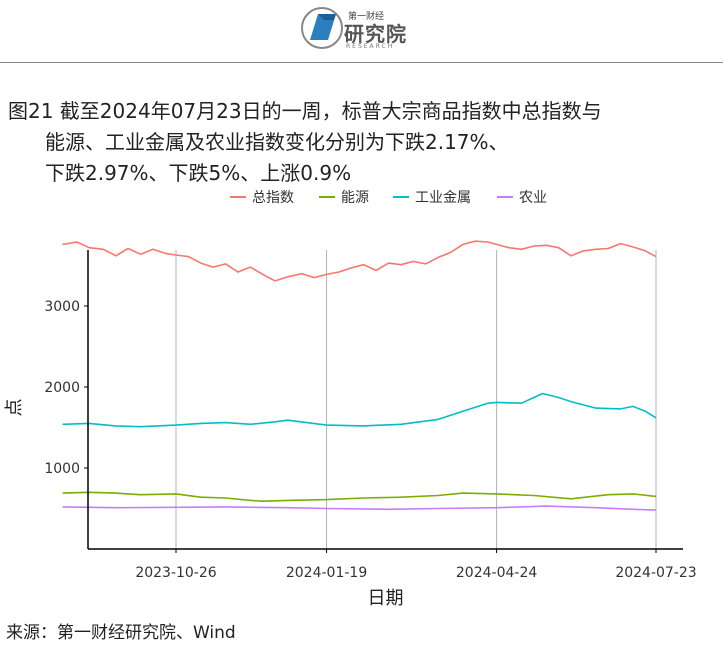  What do you see at coordinates (121, 633) in the screenshot?
I see `source-note: 来源：第一财经研究院、Wind` at bounding box center [121, 633].